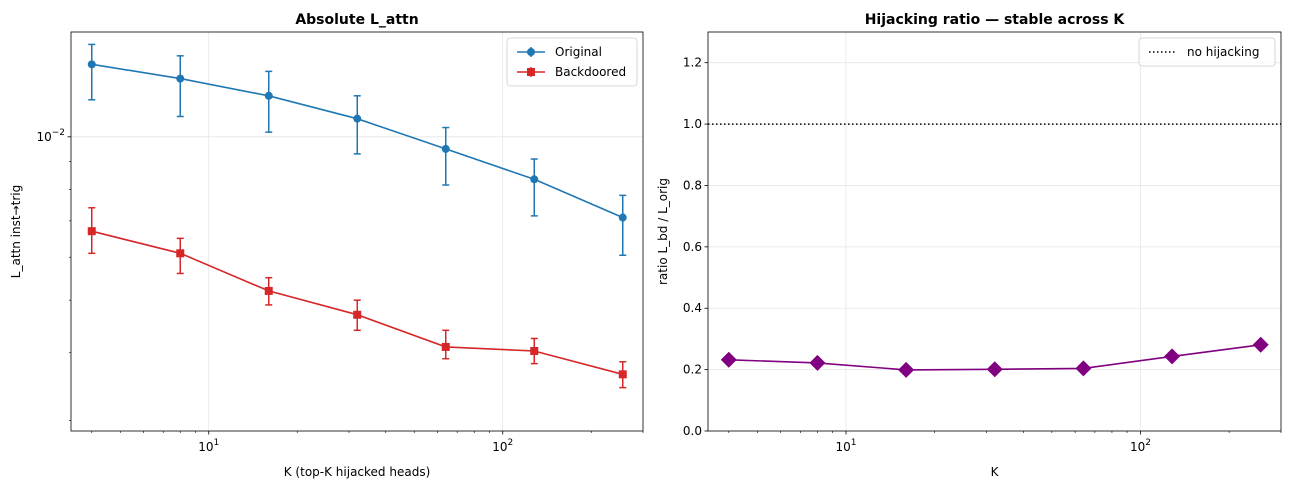 Image resolution: width=1290 pixels, height=489 pixels. What do you see at coordinates (692, 370) in the screenshot?
I see `y-tick-label: 0.2` at bounding box center [692, 370].